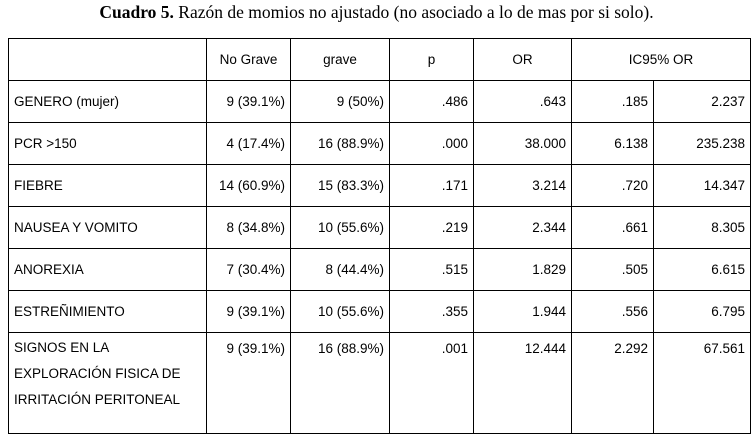 The width and height of the screenshot is (753, 435). Describe the element at coordinates (702, 311) in the screenshot. I see `cell-ic-high: 6.795` at that location.